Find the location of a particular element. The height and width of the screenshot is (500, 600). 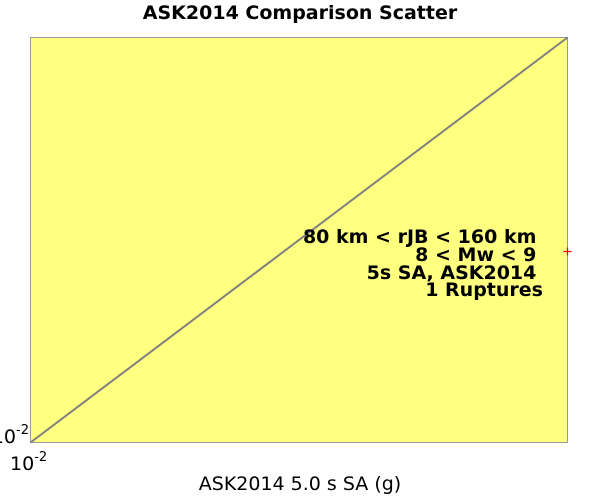

x-tick-base: 10 is located at coordinates (22, 464).